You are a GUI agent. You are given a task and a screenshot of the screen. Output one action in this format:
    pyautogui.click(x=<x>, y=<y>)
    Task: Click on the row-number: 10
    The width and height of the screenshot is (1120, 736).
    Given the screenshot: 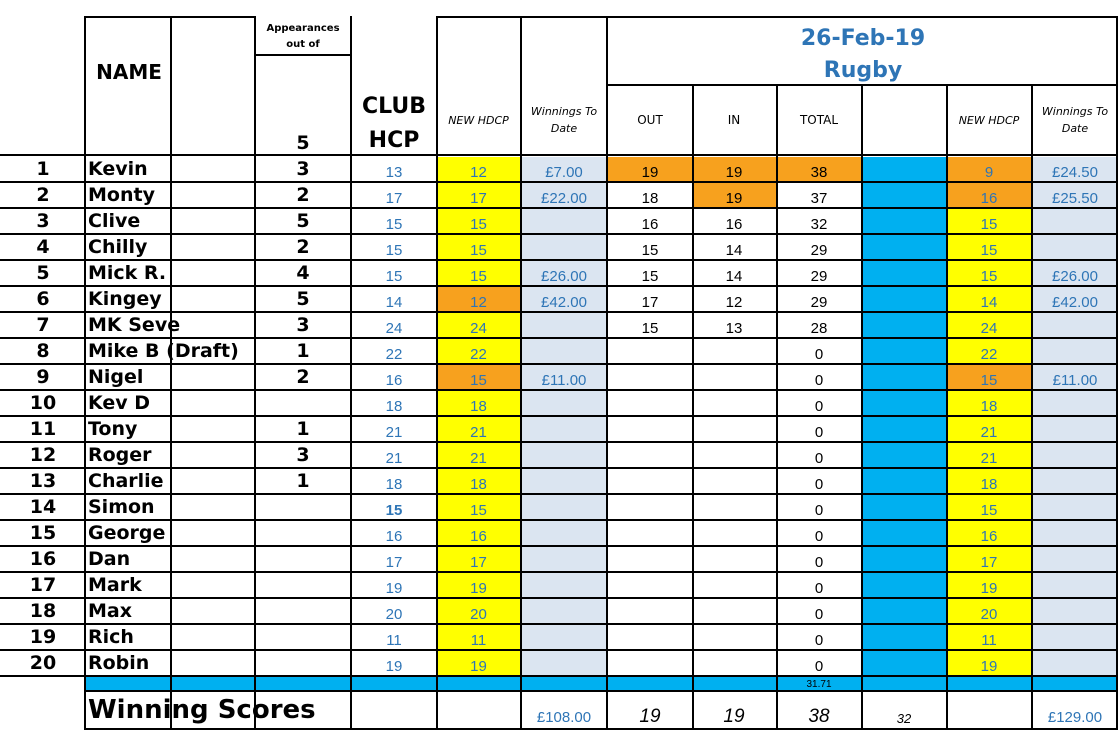 What is the action you would take?
    pyautogui.click(x=43, y=403)
    